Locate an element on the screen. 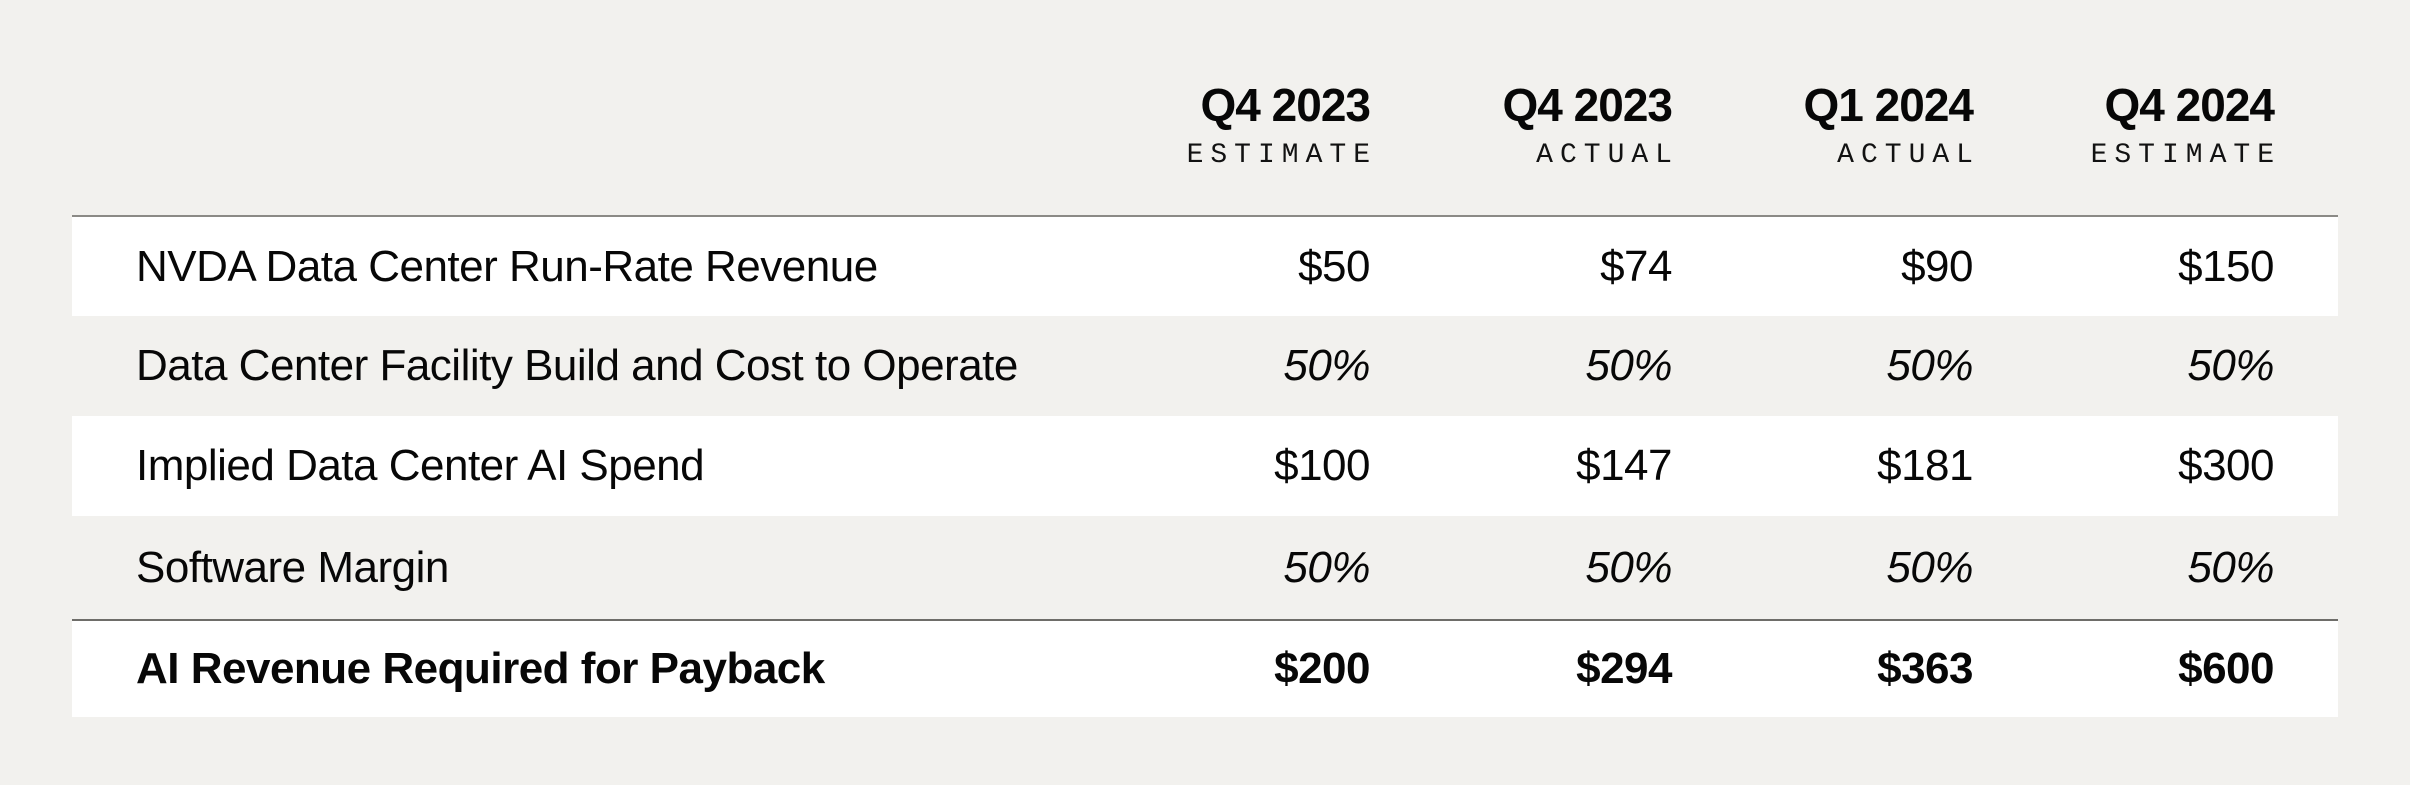 The width and height of the screenshot is (2410, 785). column-header-q4-2023-estimate: Q4 2023 ESTIMATE is located at coordinates (1219, 127).